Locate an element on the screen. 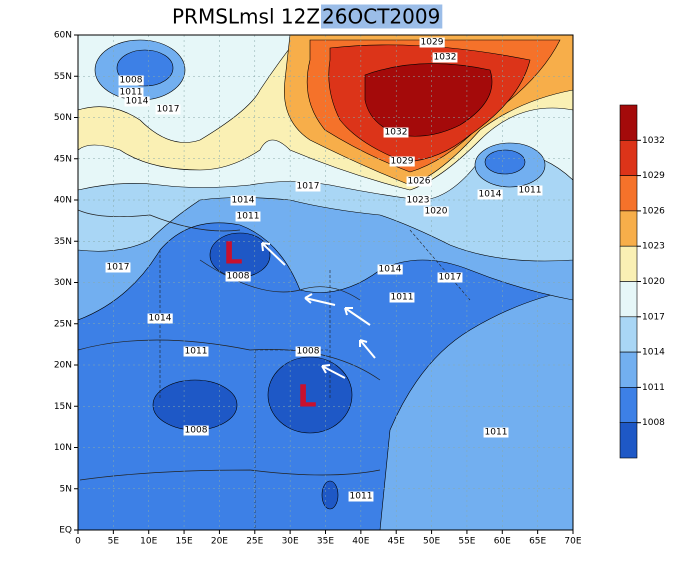 This screenshot has width=693, height=573. date-highlight is located at coordinates (382, 16).